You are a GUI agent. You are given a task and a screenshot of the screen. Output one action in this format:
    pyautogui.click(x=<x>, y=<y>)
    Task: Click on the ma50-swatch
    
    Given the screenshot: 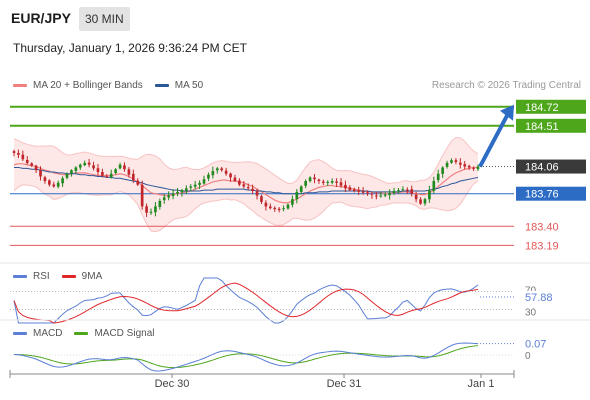 What is the action you would take?
    pyautogui.click(x=161, y=85)
    